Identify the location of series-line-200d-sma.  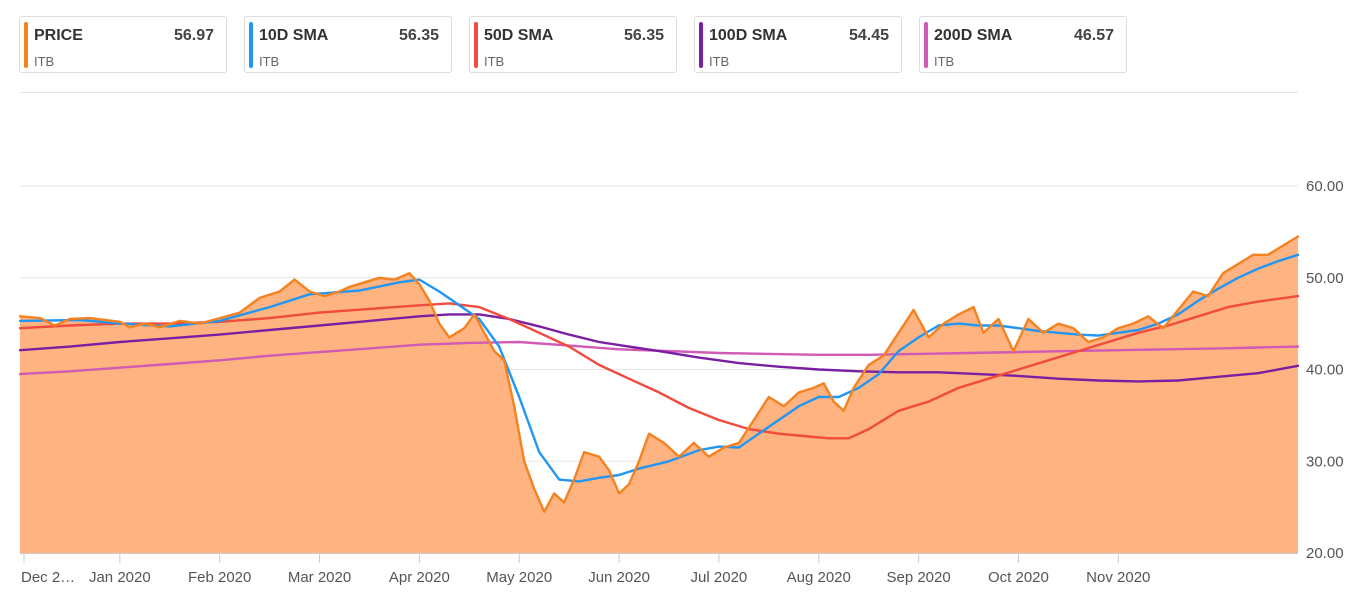
(659, 358).